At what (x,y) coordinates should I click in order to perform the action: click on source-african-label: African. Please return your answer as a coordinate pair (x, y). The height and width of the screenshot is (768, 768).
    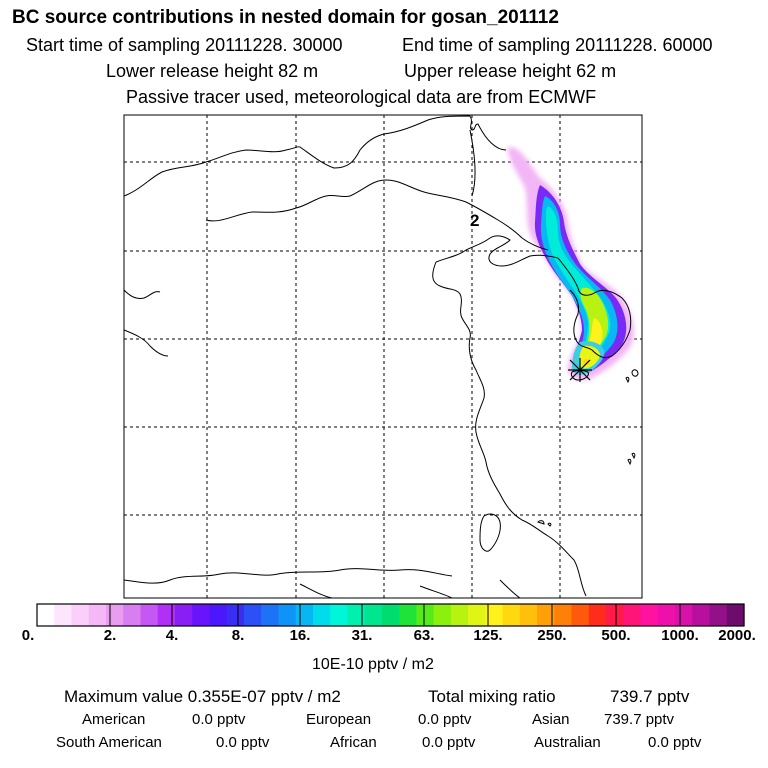
    Looking at the image, I should click on (353, 742).